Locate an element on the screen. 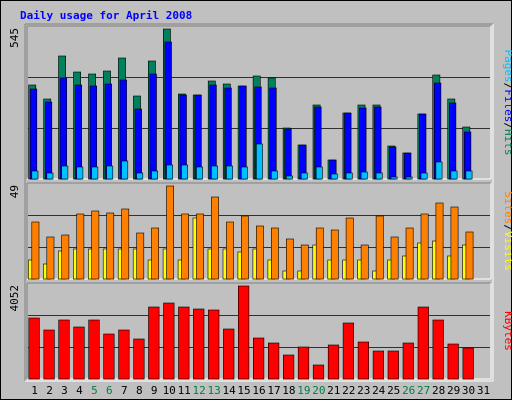 This screenshot has width=512, height=401. x-tick-label: 13 is located at coordinates (213, 390).